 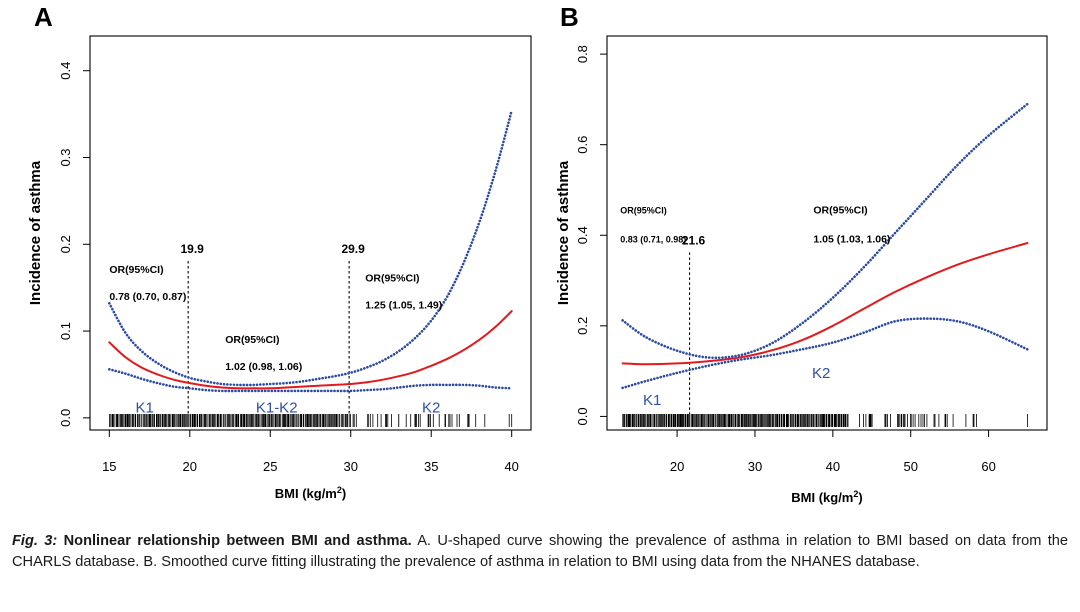 What do you see at coordinates (270, 466) in the screenshot?
I see `x-tick-label: 25` at bounding box center [270, 466].